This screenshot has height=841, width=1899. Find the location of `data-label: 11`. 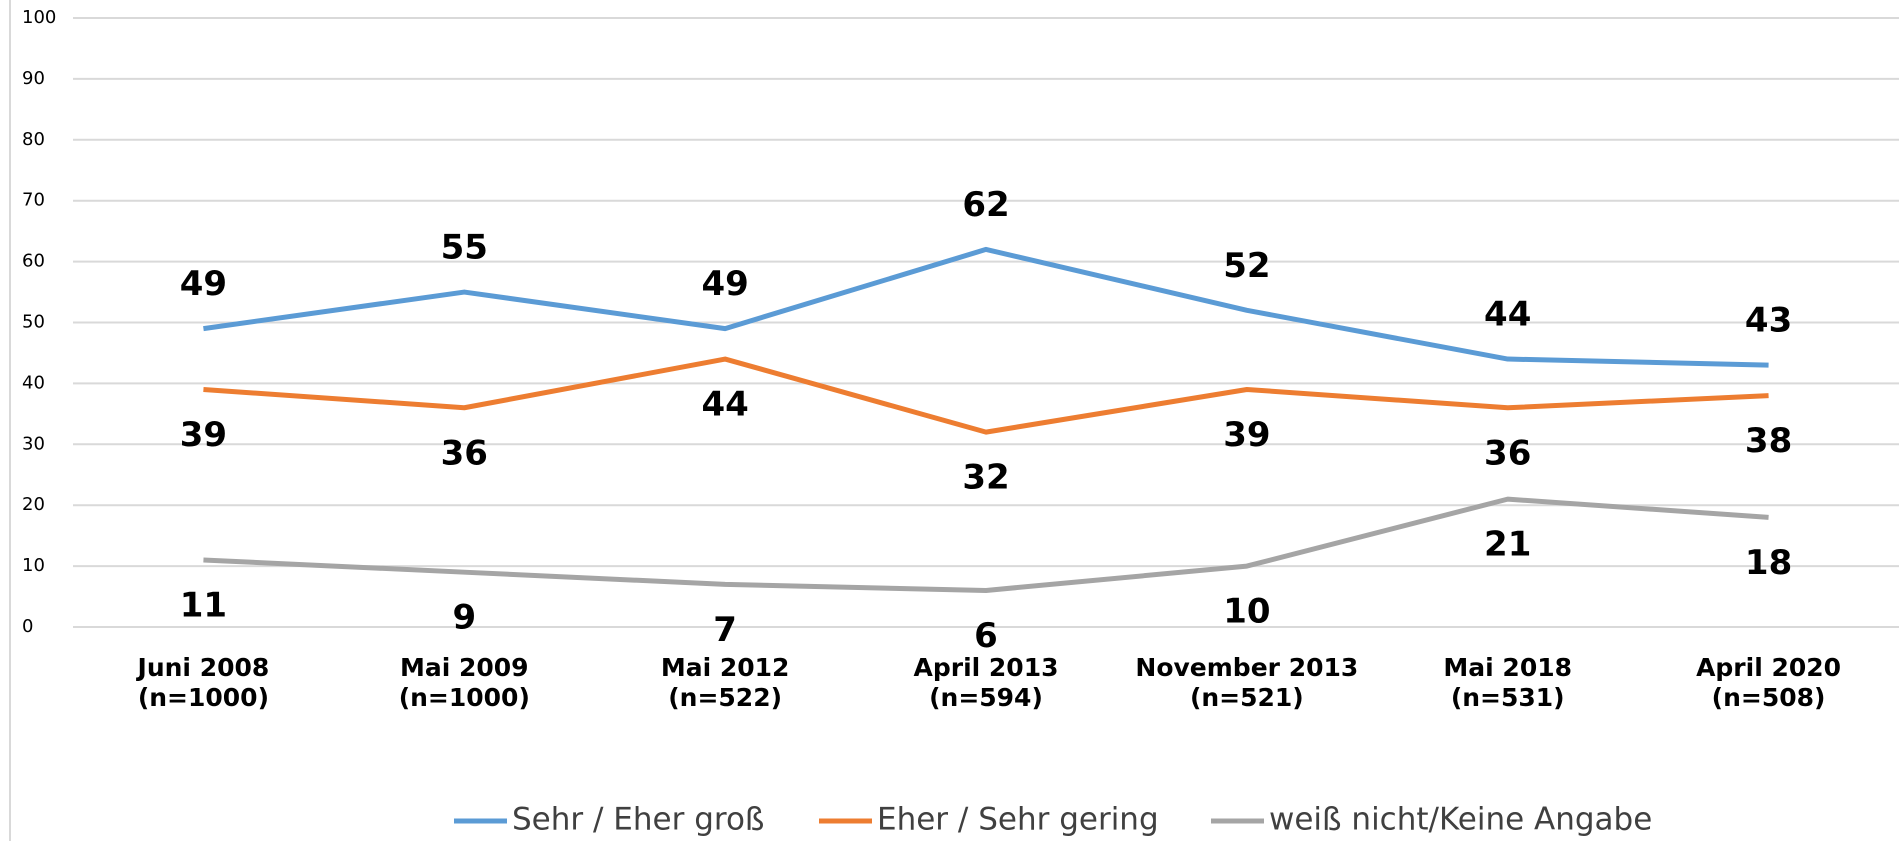

data-label: 11 is located at coordinates (203, 606).